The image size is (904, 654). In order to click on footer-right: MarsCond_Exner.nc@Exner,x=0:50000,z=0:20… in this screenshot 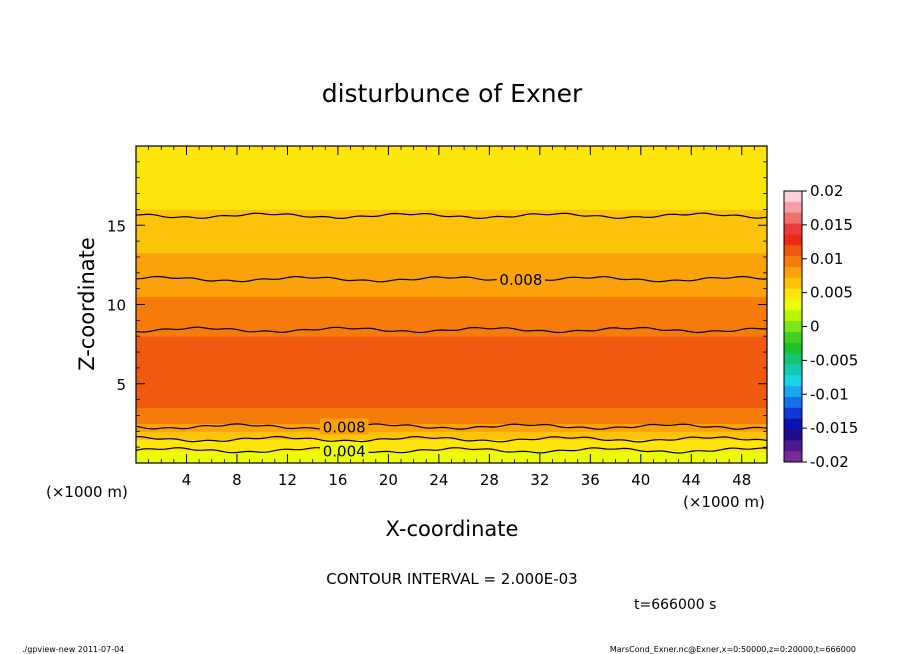, I will do `click(733, 649)`.